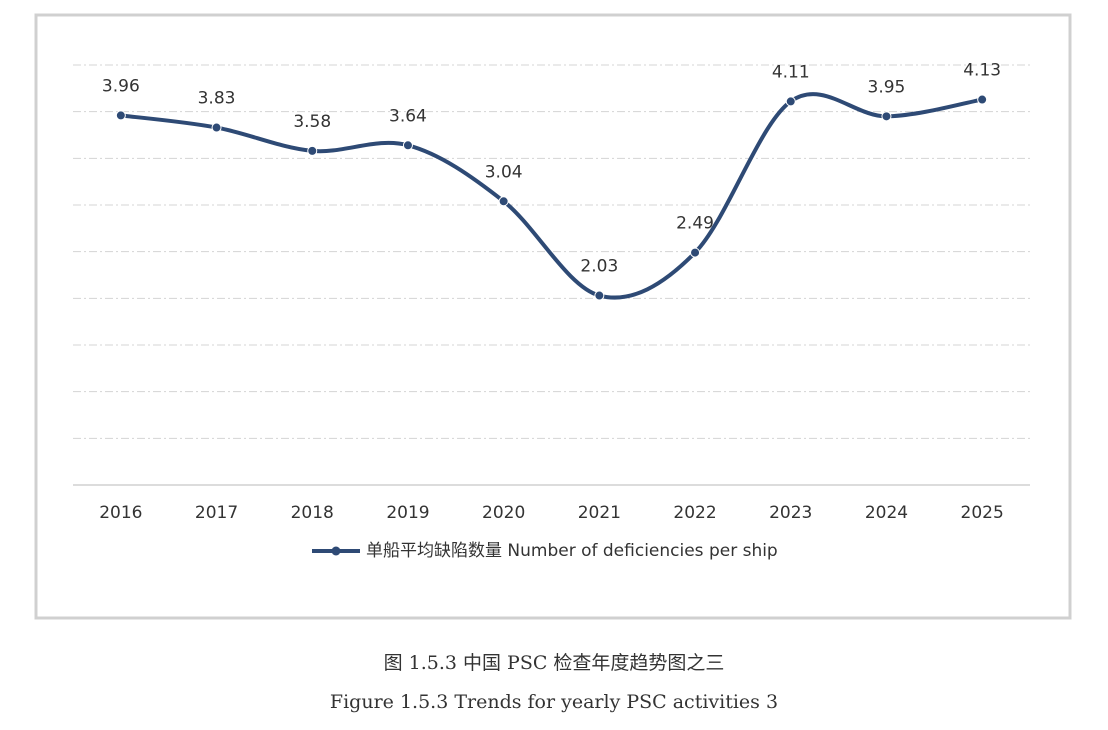 The height and width of the screenshot is (730, 1108). What do you see at coordinates (791, 72) in the screenshot?
I see `data-label: 4.11` at bounding box center [791, 72].